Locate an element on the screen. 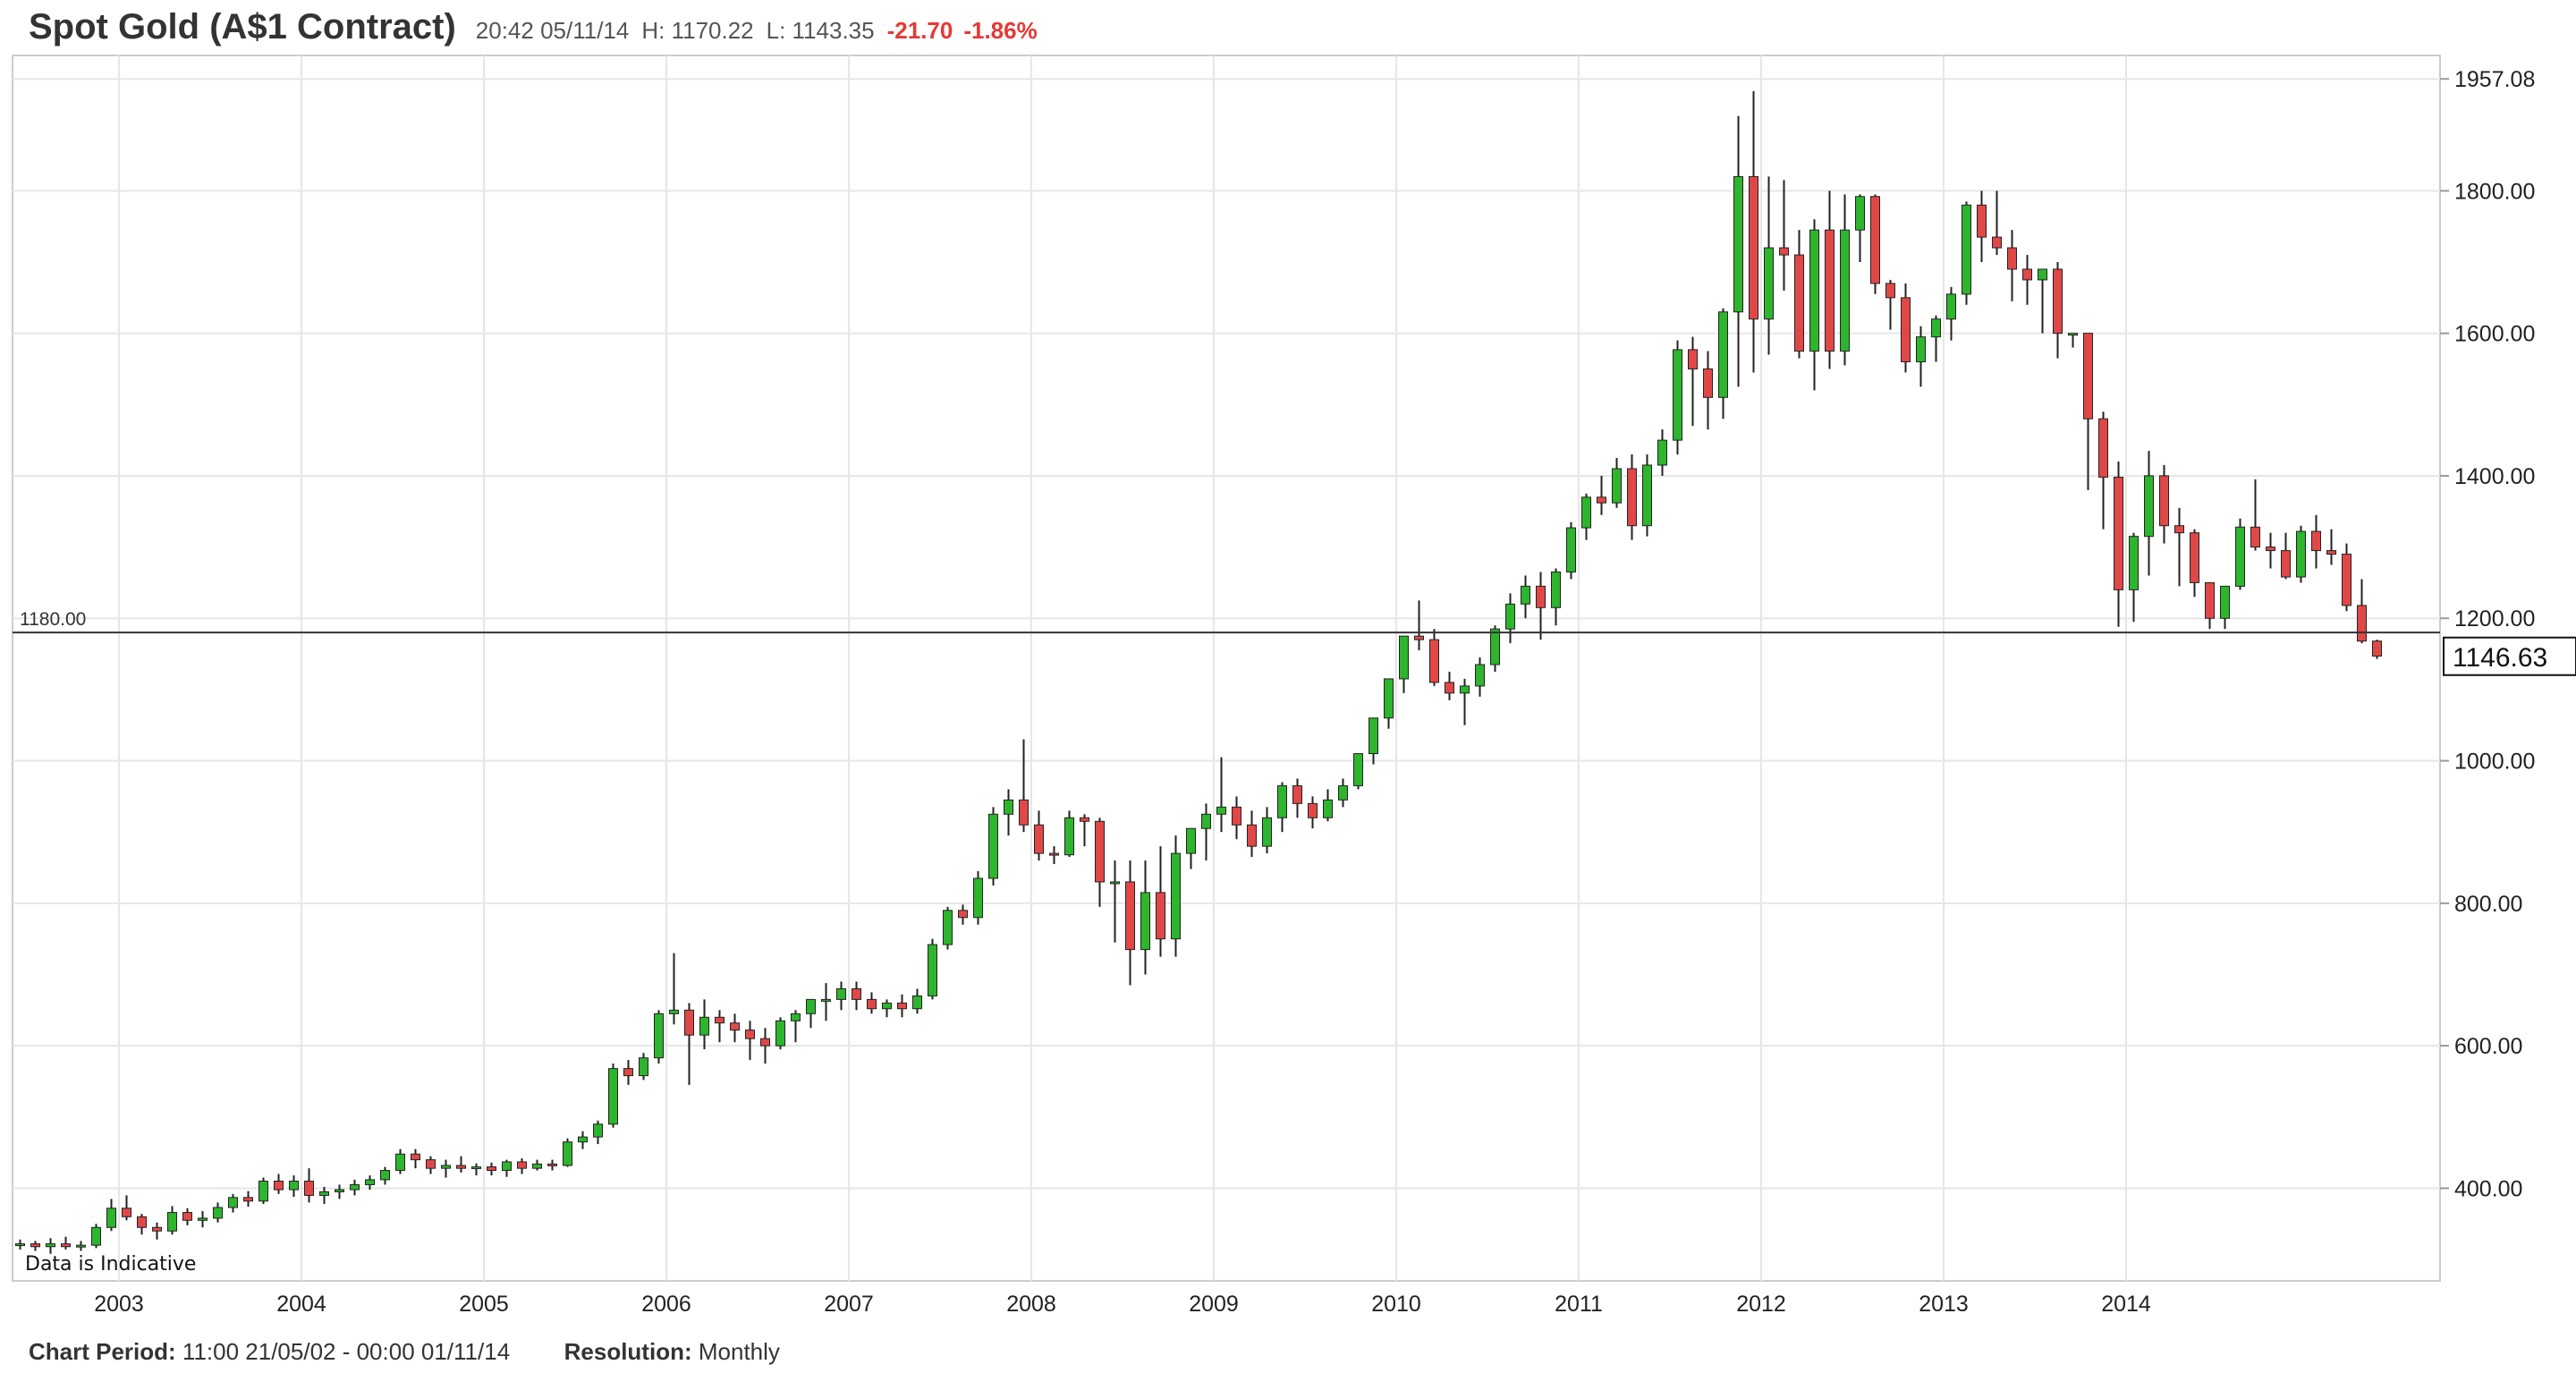  chart-period-label: Chart Period: is located at coordinates (102, 1351).